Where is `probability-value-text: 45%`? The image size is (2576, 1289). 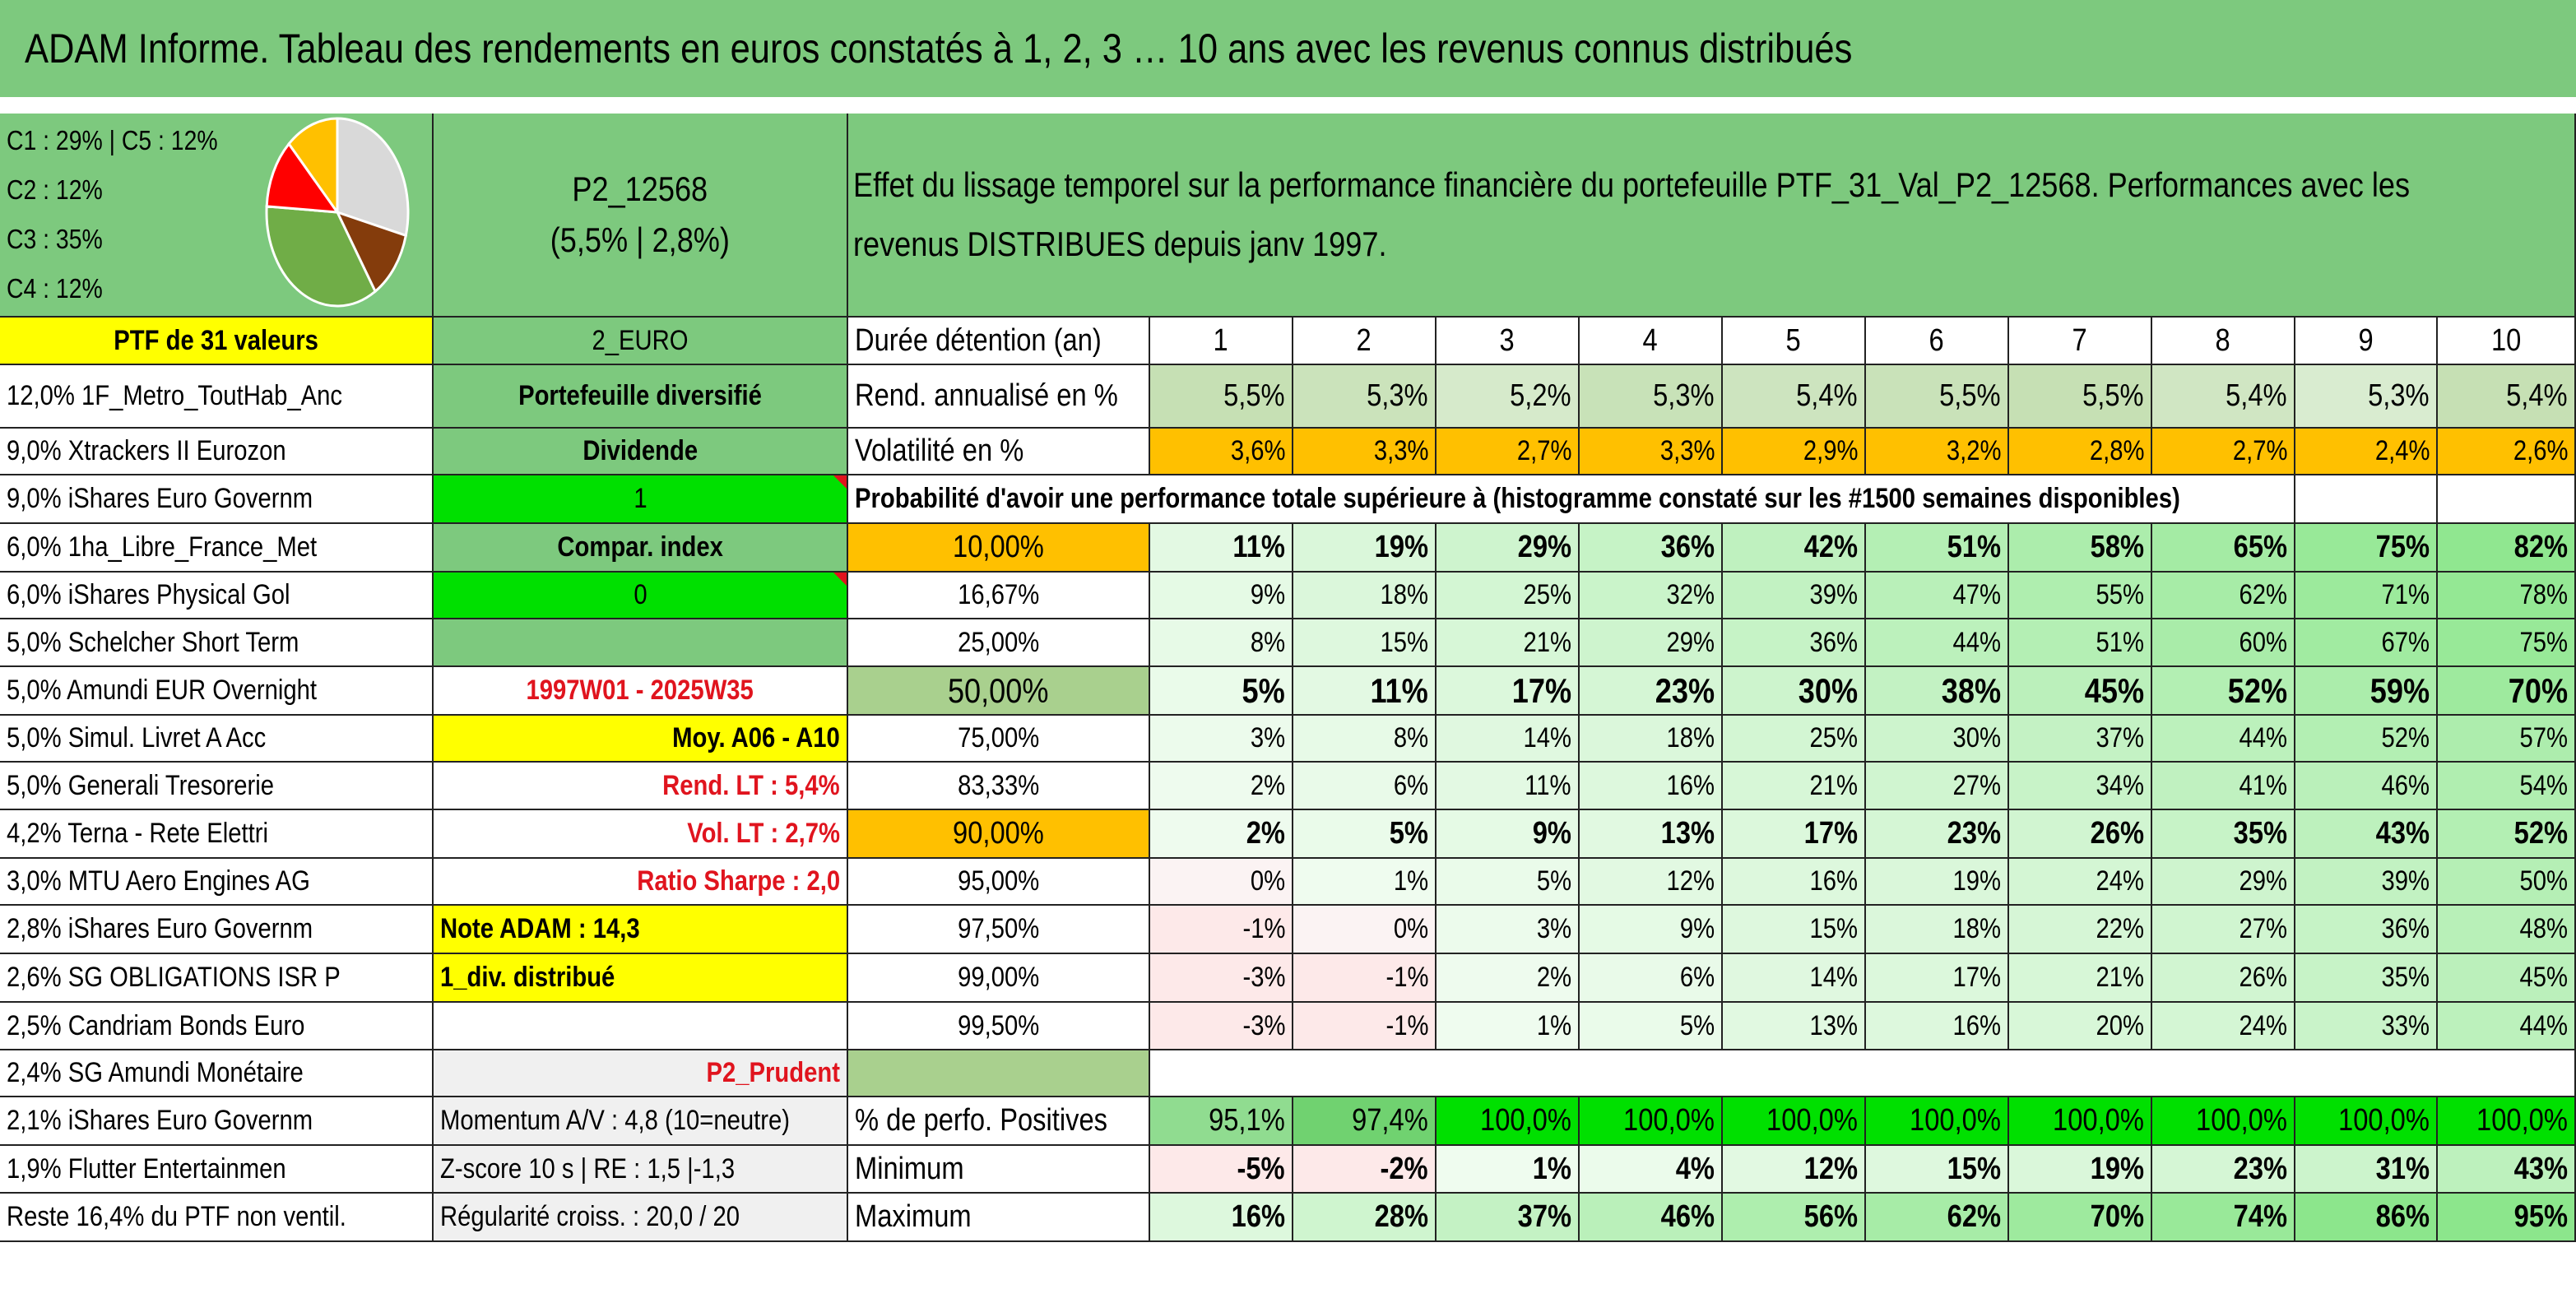
probability-value-text: 45% is located at coordinates (2114, 690).